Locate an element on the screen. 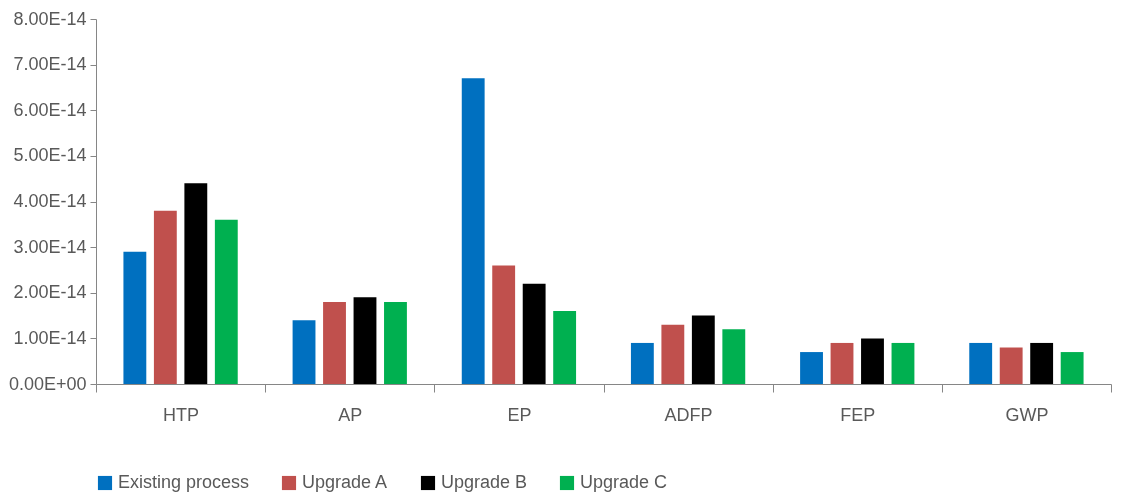 This screenshot has width=1127, height=502. x-tick-label: ADFP is located at coordinates (688, 414).